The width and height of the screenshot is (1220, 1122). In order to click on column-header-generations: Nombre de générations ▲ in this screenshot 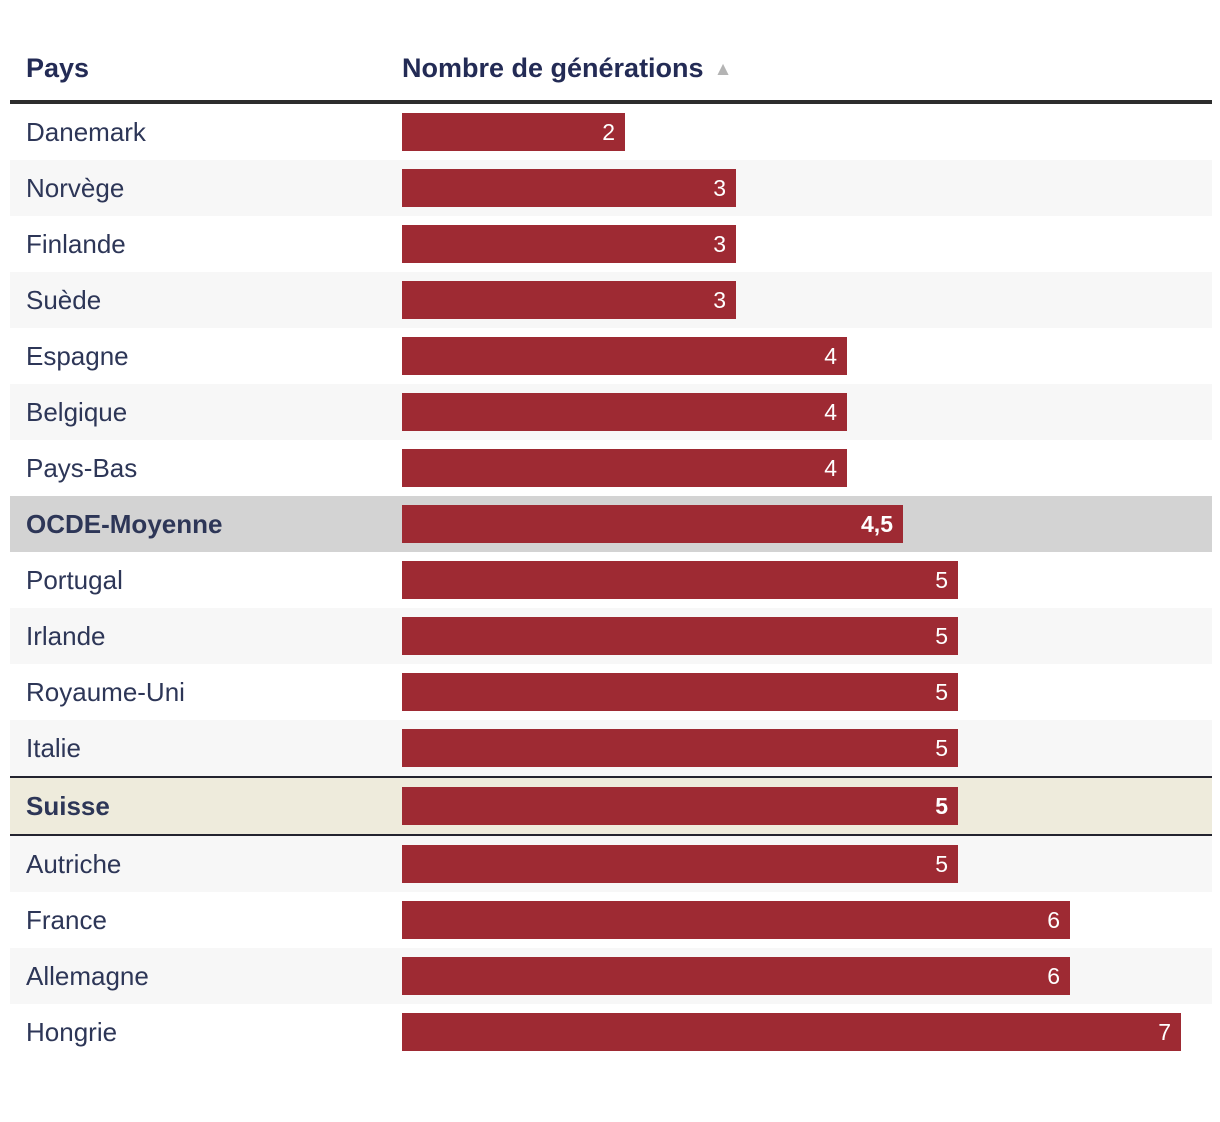, I will do `click(807, 76)`.